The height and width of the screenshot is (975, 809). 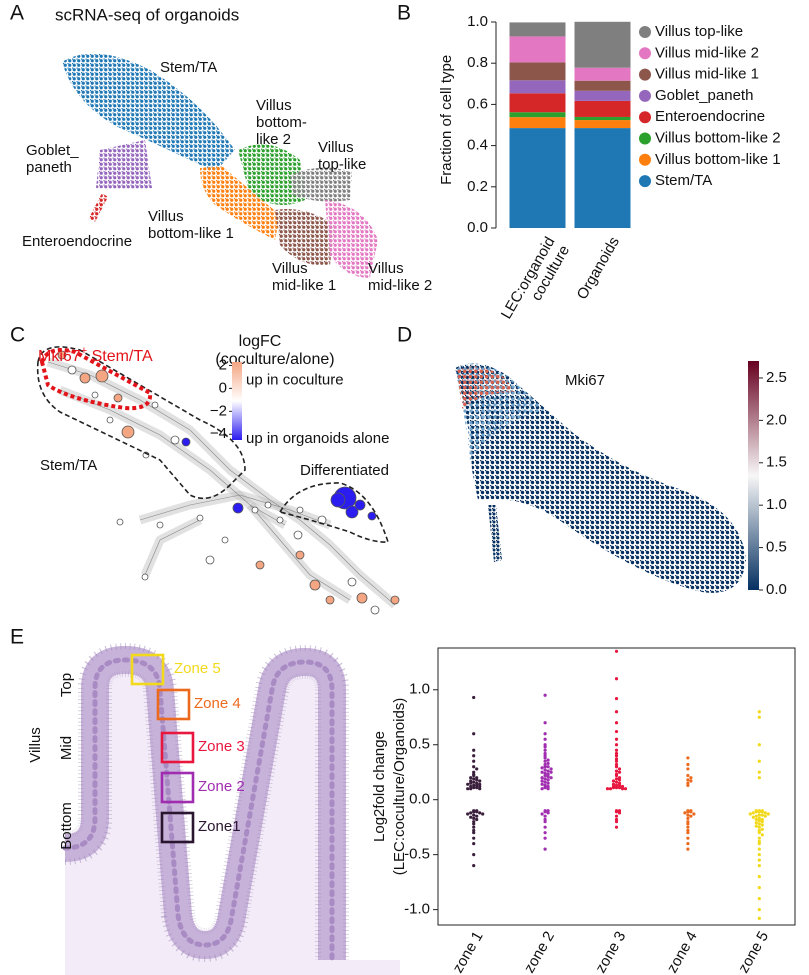 What do you see at coordinates (645, 53) in the screenshot?
I see `legend-marker` at bounding box center [645, 53].